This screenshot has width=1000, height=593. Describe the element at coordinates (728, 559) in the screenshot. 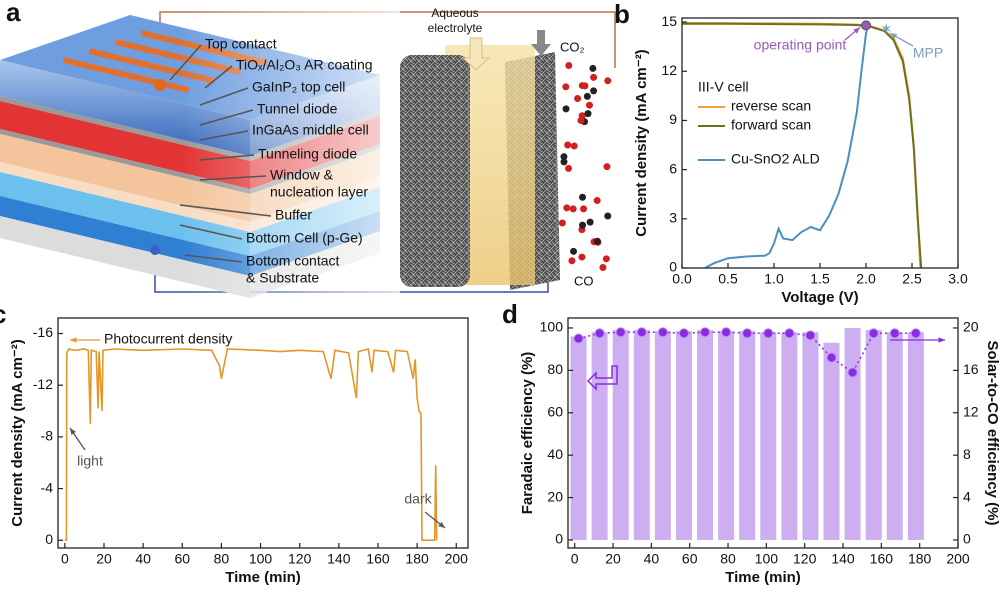

I see `x-tick-label: 80` at that location.